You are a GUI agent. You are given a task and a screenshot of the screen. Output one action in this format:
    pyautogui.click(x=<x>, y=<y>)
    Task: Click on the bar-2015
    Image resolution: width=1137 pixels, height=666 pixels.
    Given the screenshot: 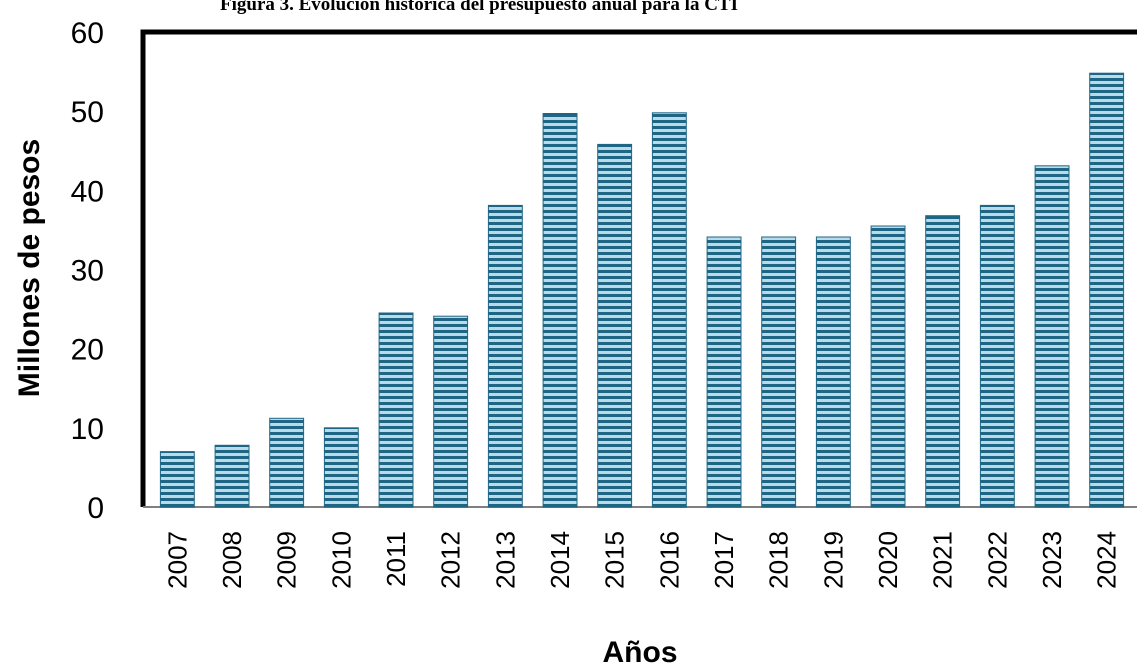 What is the action you would take?
    pyautogui.click(x=615, y=325)
    